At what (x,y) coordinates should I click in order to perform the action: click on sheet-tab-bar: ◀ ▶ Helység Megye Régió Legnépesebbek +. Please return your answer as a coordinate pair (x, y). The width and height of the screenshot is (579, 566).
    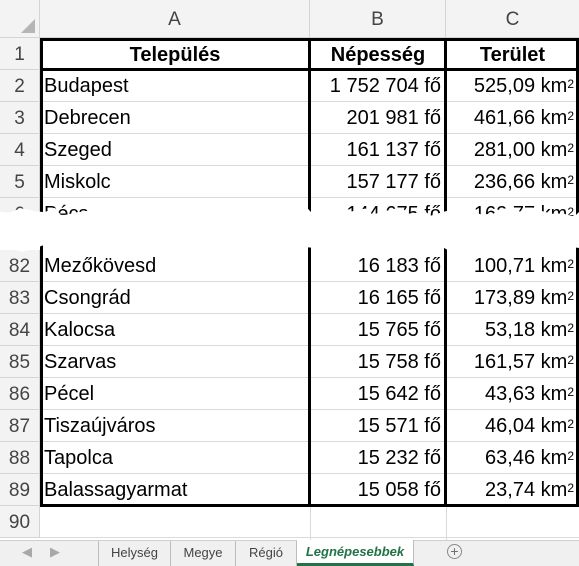
    Looking at the image, I should click on (289, 553).